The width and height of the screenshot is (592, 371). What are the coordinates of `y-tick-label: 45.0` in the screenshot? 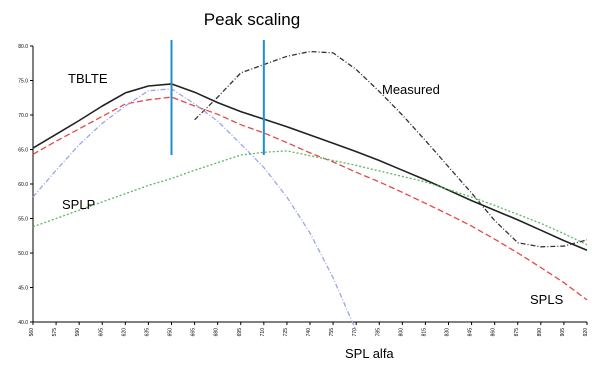 It's located at (23, 289).